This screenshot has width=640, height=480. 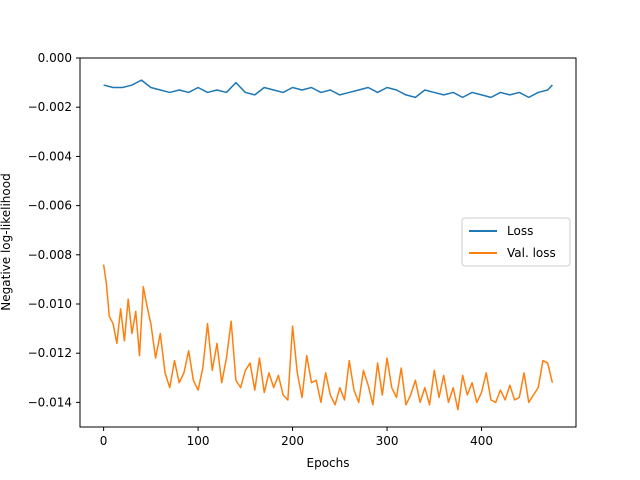 I want to click on x-axis: 0 100 200 300 400, so click(x=296, y=437).